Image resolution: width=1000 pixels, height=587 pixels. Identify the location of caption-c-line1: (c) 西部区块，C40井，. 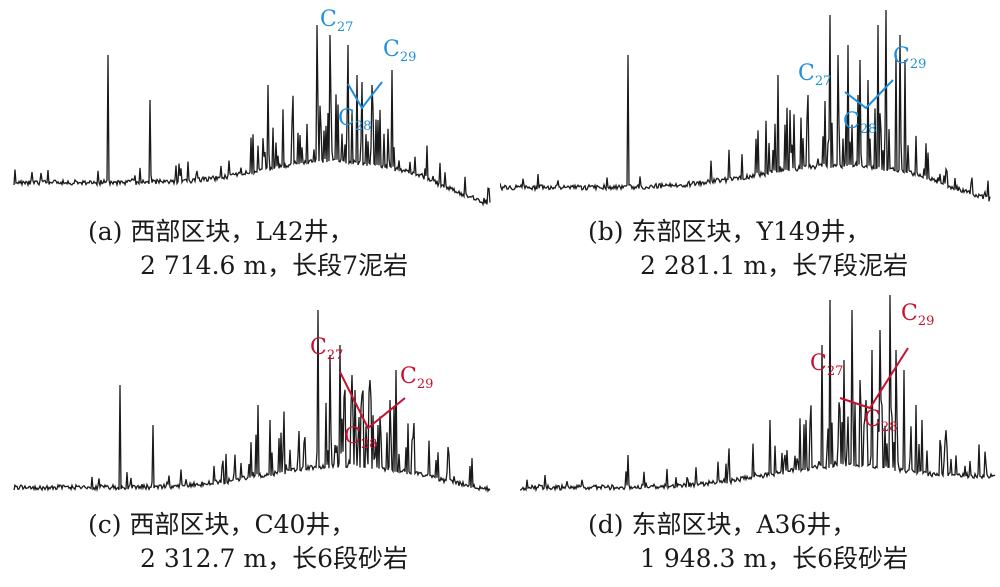
(222, 524).